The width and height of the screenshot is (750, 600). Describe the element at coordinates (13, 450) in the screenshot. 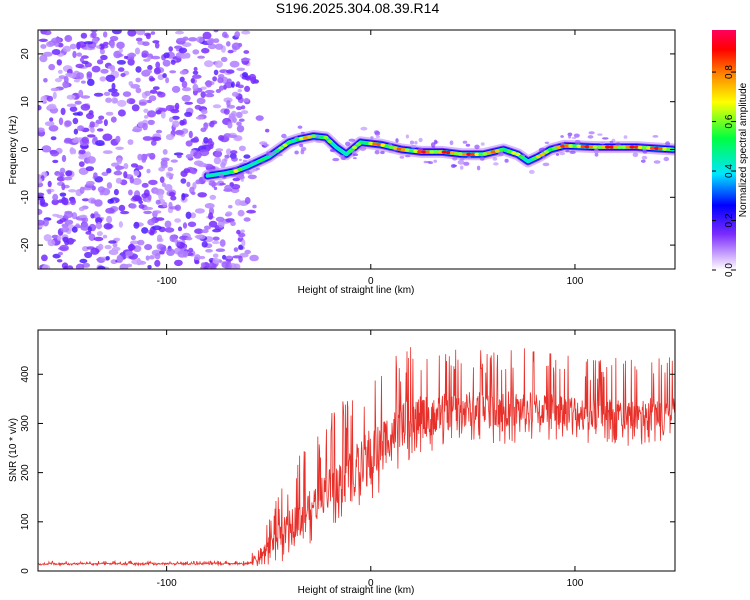

I see `snr-ylabel: SNR (10 * v/v)` at that location.